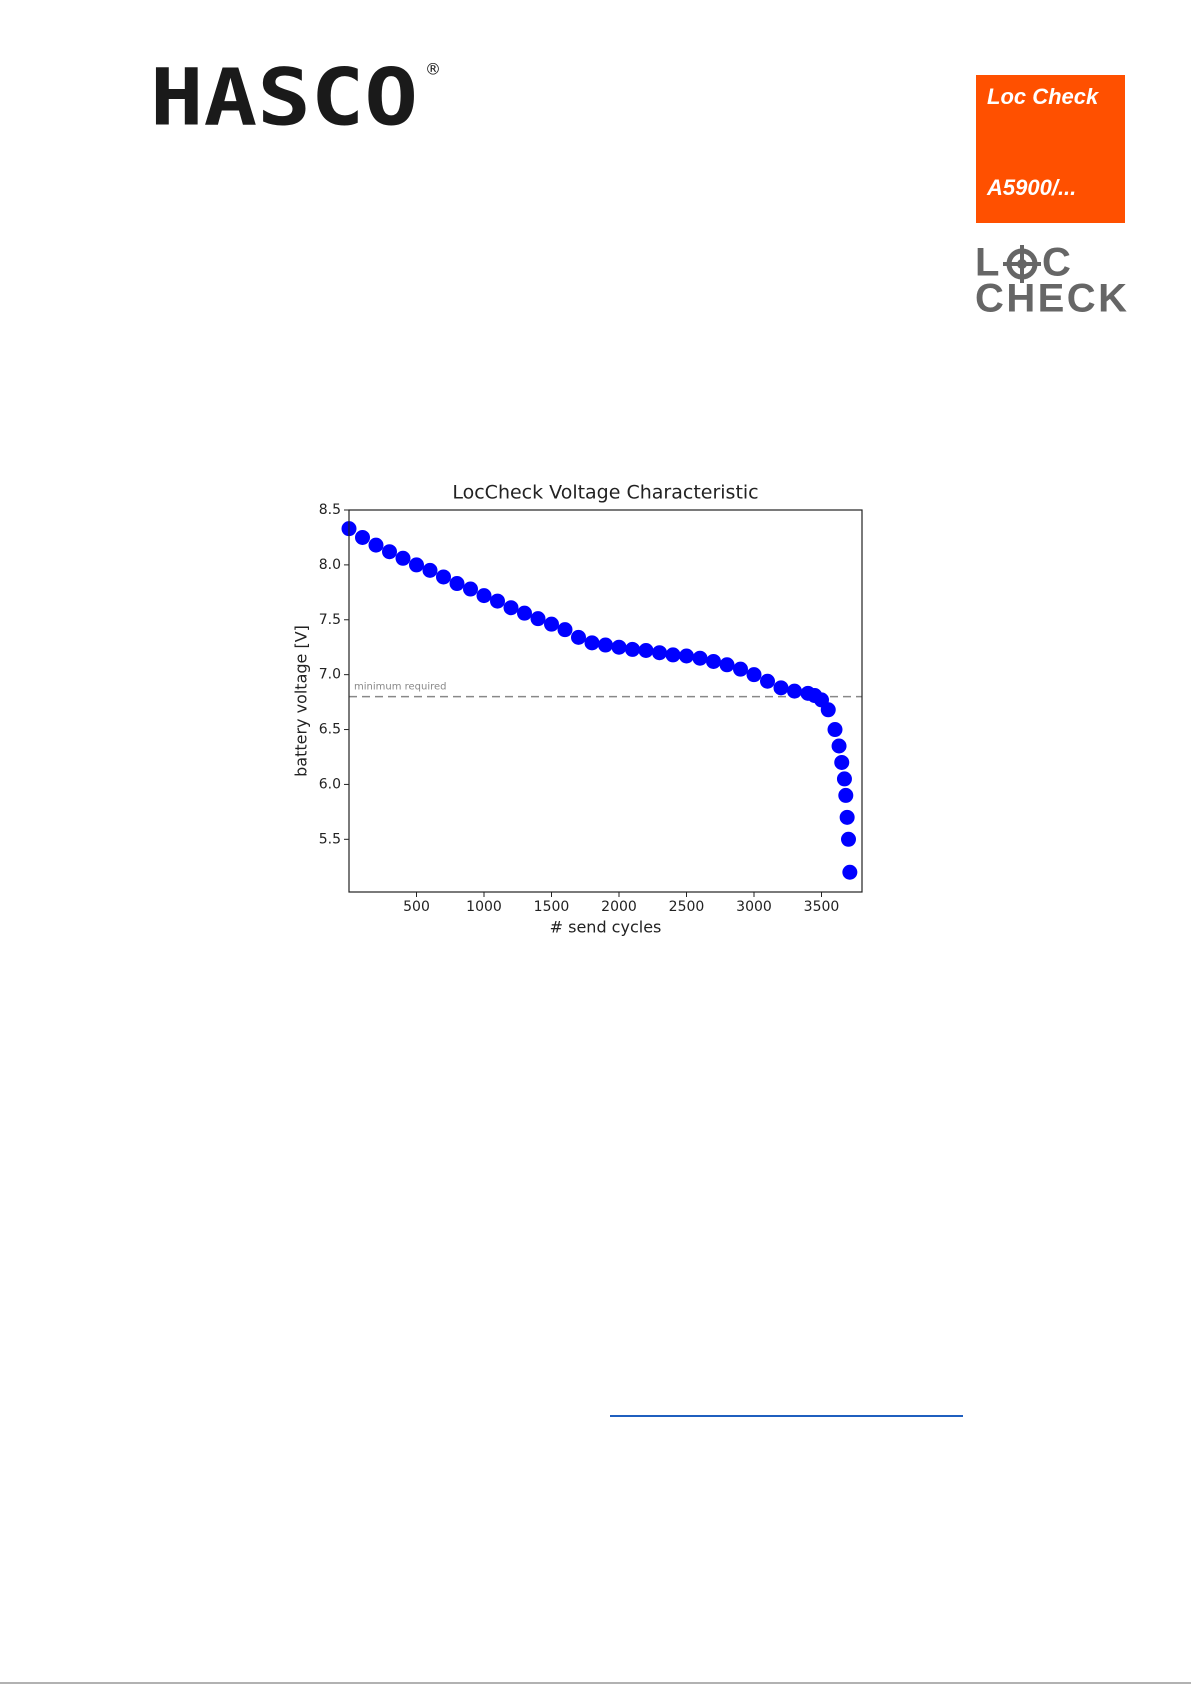  I want to click on y-tick-label: 7.5, so click(330, 620).